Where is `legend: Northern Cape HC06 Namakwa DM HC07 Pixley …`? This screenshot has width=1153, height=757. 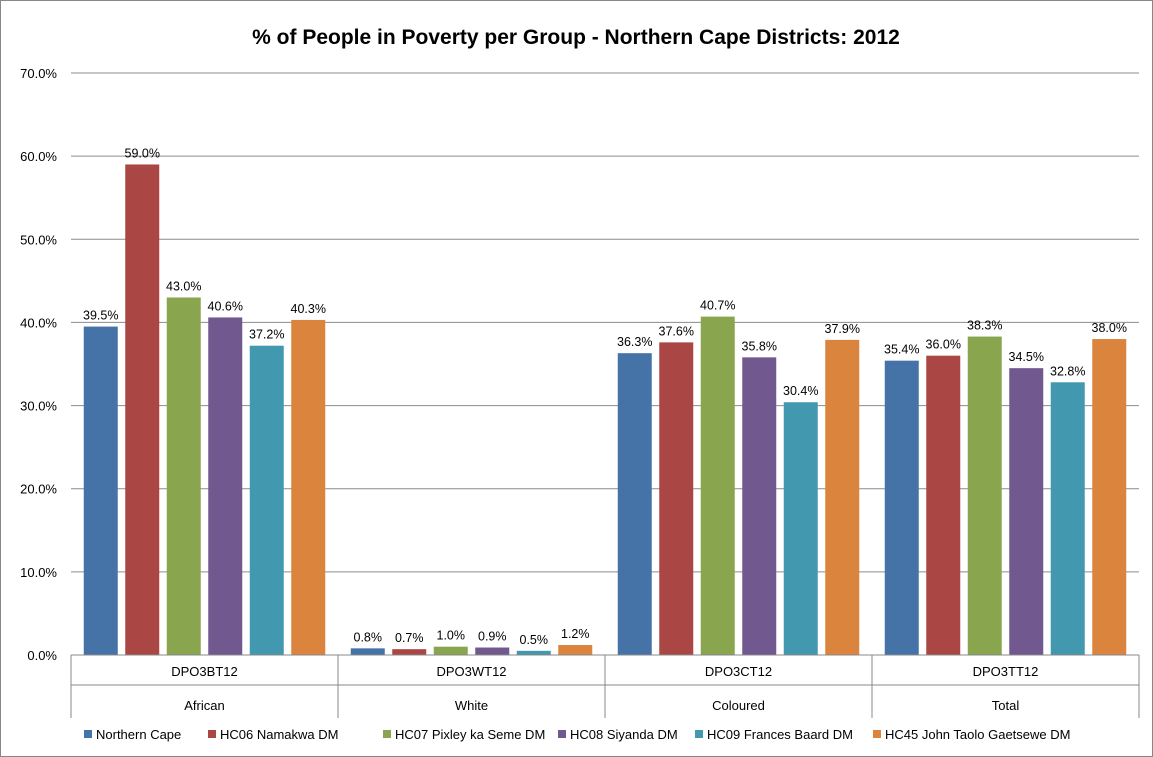 legend: Northern Cape HC06 Namakwa DM HC07 Pixley … is located at coordinates (577, 734).